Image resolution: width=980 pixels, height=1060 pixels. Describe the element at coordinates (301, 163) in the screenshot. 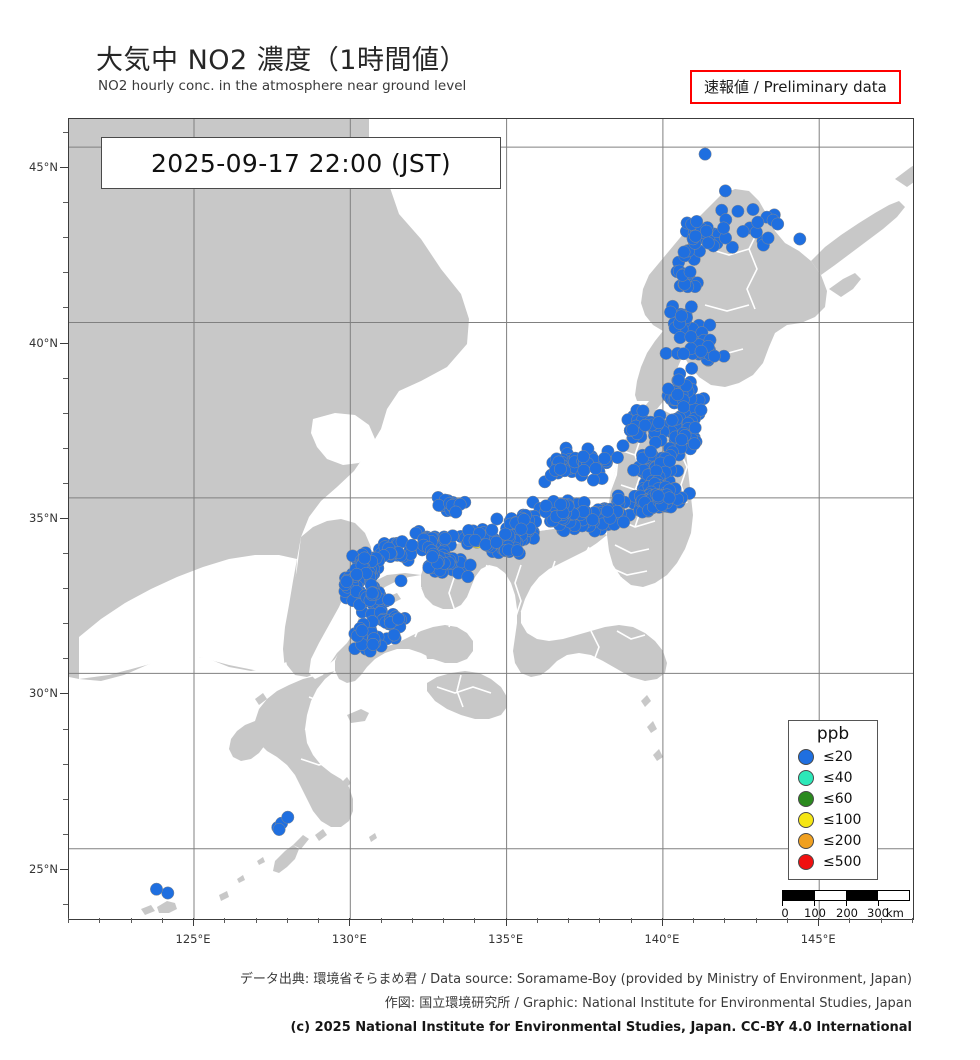

I see `timestamp-label: 2025-09-17 22:00 (JST)` at that location.